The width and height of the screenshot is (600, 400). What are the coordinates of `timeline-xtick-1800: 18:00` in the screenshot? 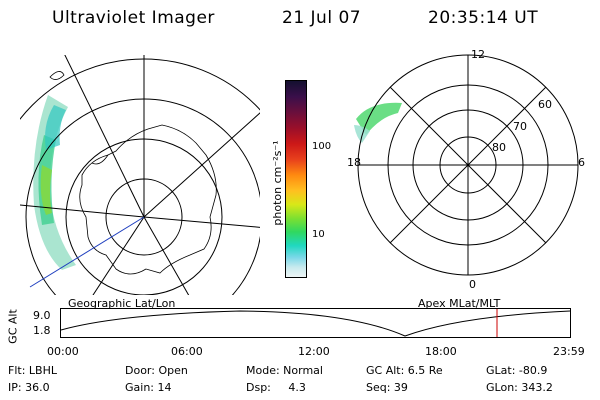 It's located at (441, 351).